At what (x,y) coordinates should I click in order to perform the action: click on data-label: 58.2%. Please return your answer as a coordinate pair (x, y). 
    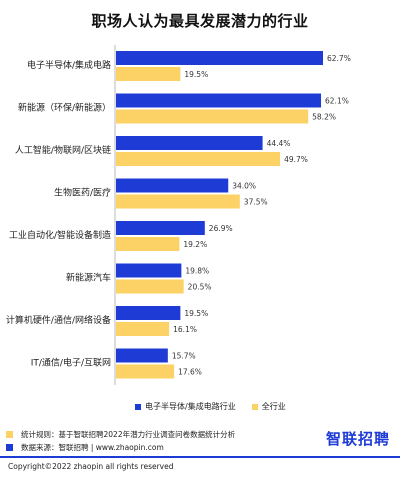
    Looking at the image, I should click on (324, 117).